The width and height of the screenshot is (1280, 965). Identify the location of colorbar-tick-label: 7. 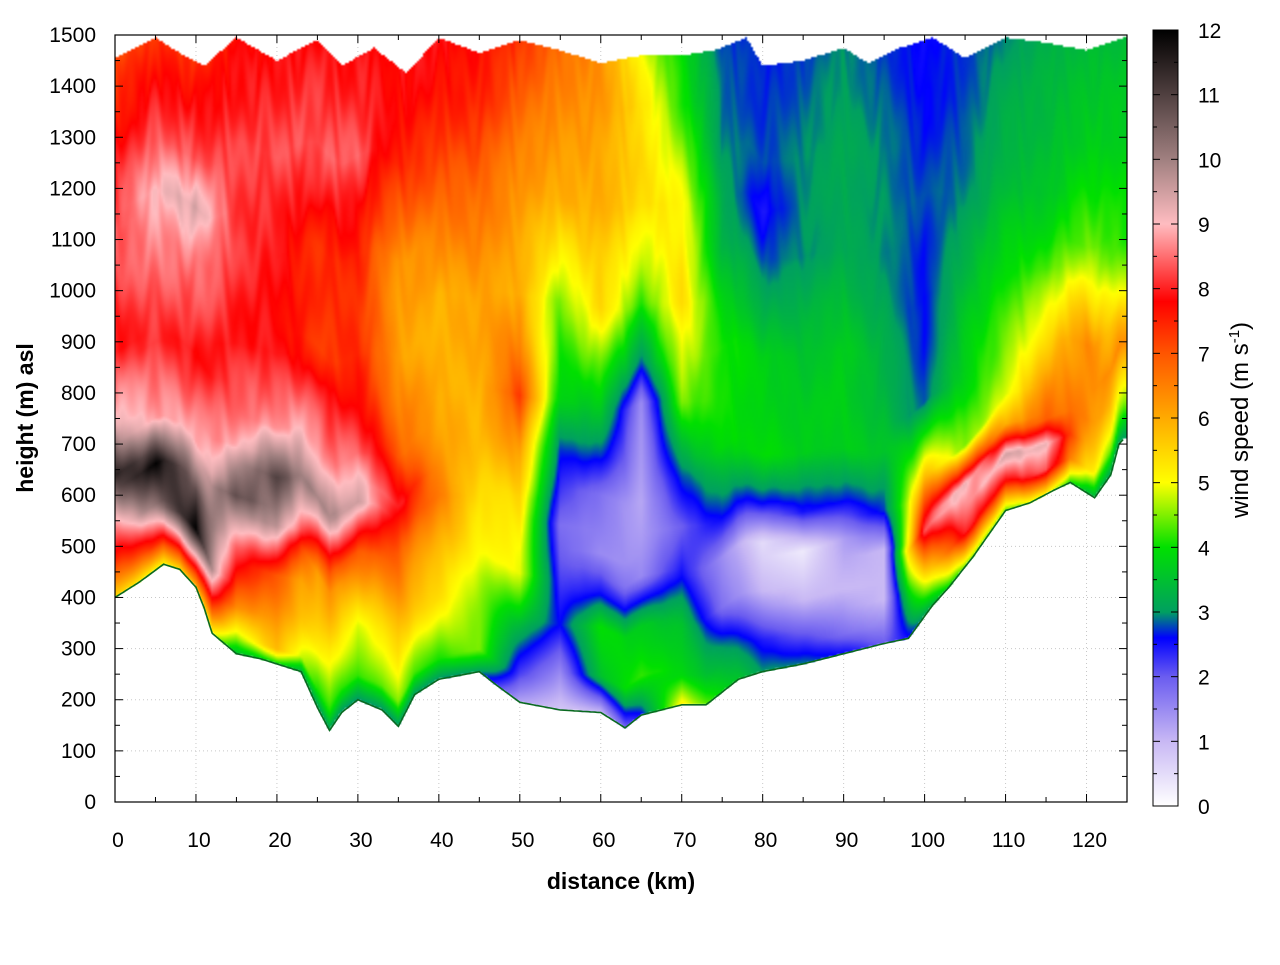
(1204, 354).